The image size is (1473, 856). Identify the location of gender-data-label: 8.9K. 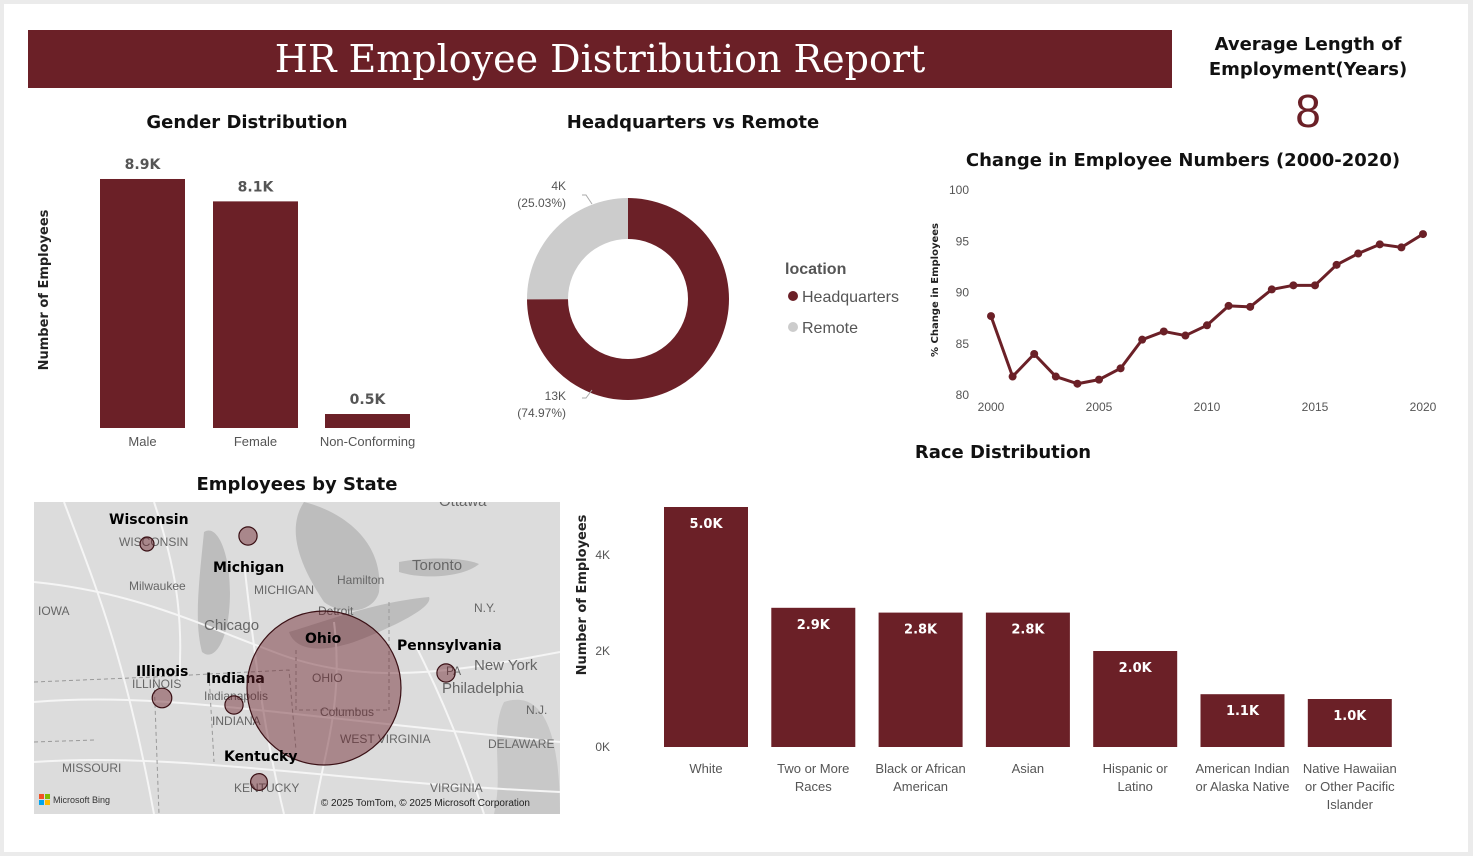
(143, 165).